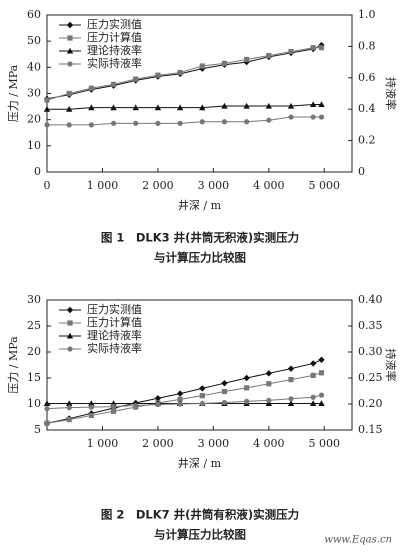  I want to click on y2-tick-label: 0.15, so click(370, 429).